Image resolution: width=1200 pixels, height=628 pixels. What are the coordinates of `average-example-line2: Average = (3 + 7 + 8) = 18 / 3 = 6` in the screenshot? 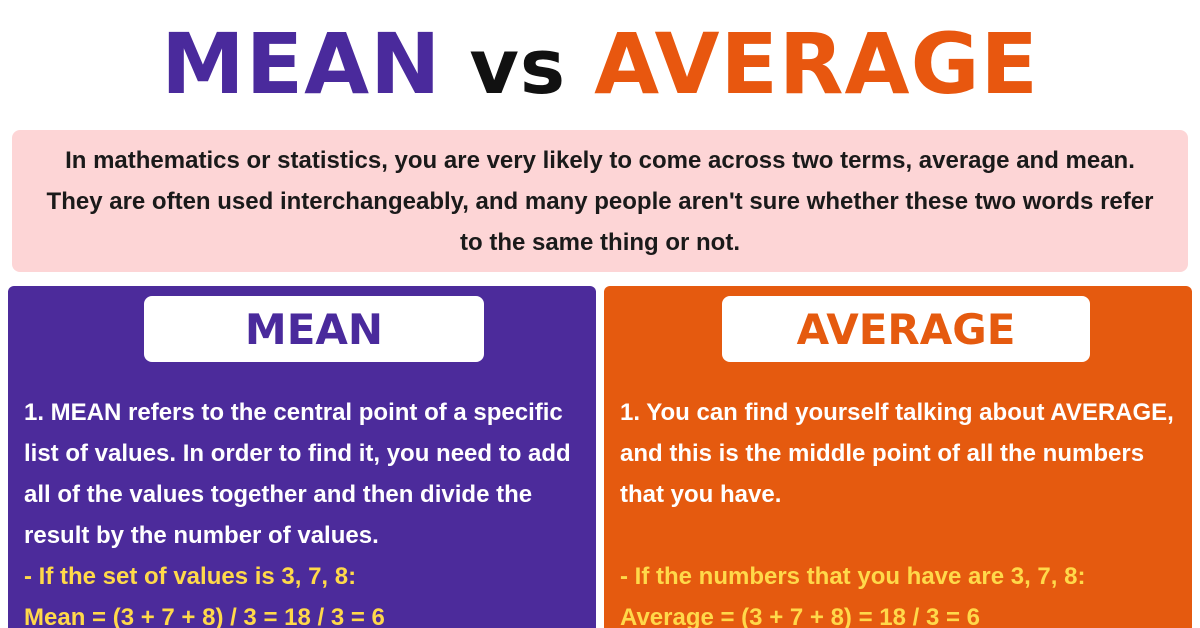 It's located at (800, 616).